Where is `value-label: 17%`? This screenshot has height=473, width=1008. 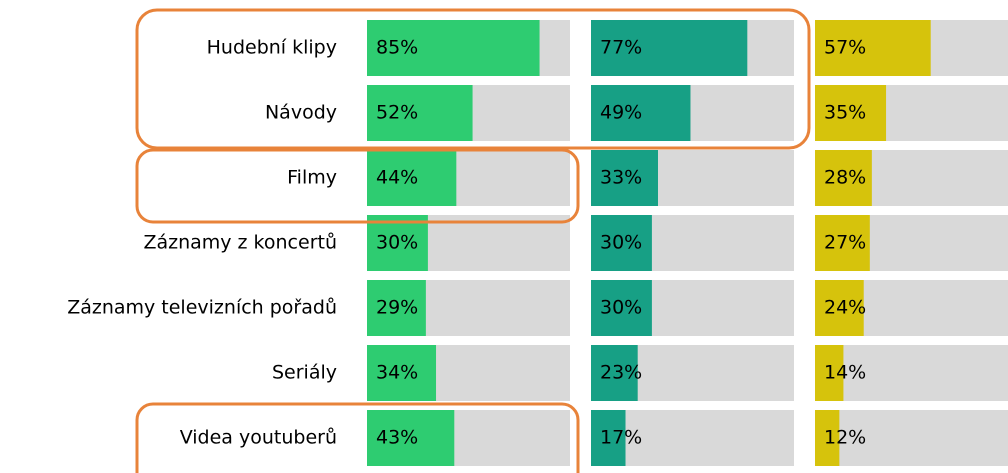 value-label: 17% is located at coordinates (621, 438).